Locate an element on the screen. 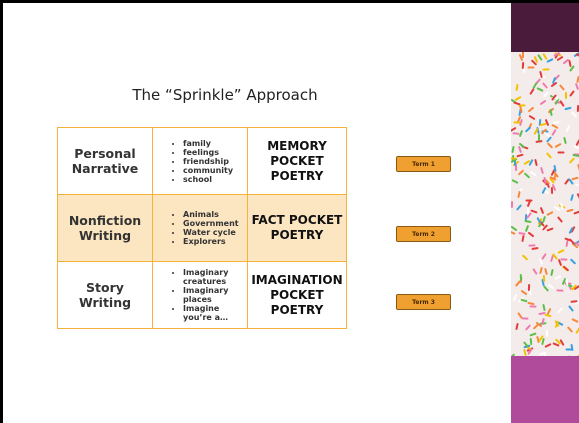 The width and height of the screenshot is (579, 423). topic-item: Imaginary places is located at coordinates (215, 295).